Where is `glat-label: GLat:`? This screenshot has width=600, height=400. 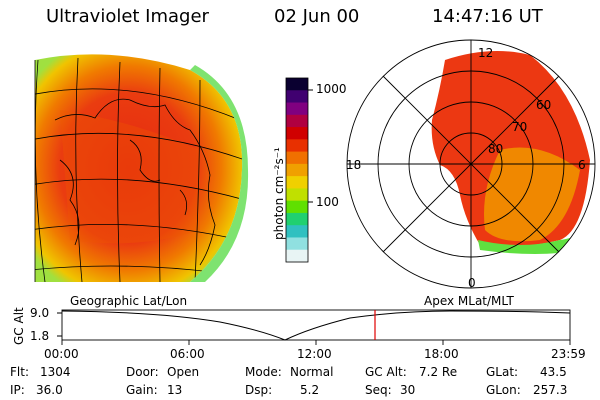
glat-label: GLat: is located at coordinates (502, 372).